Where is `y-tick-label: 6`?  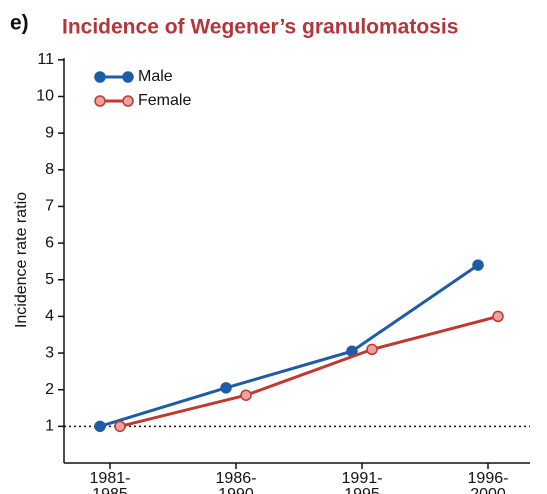
y-tick-label: 6 is located at coordinates (49, 242).